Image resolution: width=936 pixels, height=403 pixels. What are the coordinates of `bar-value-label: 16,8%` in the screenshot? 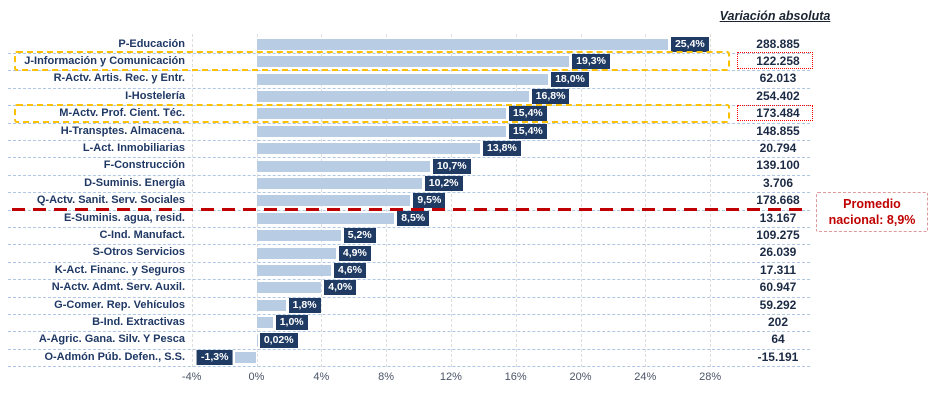 It's located at (550, 96).